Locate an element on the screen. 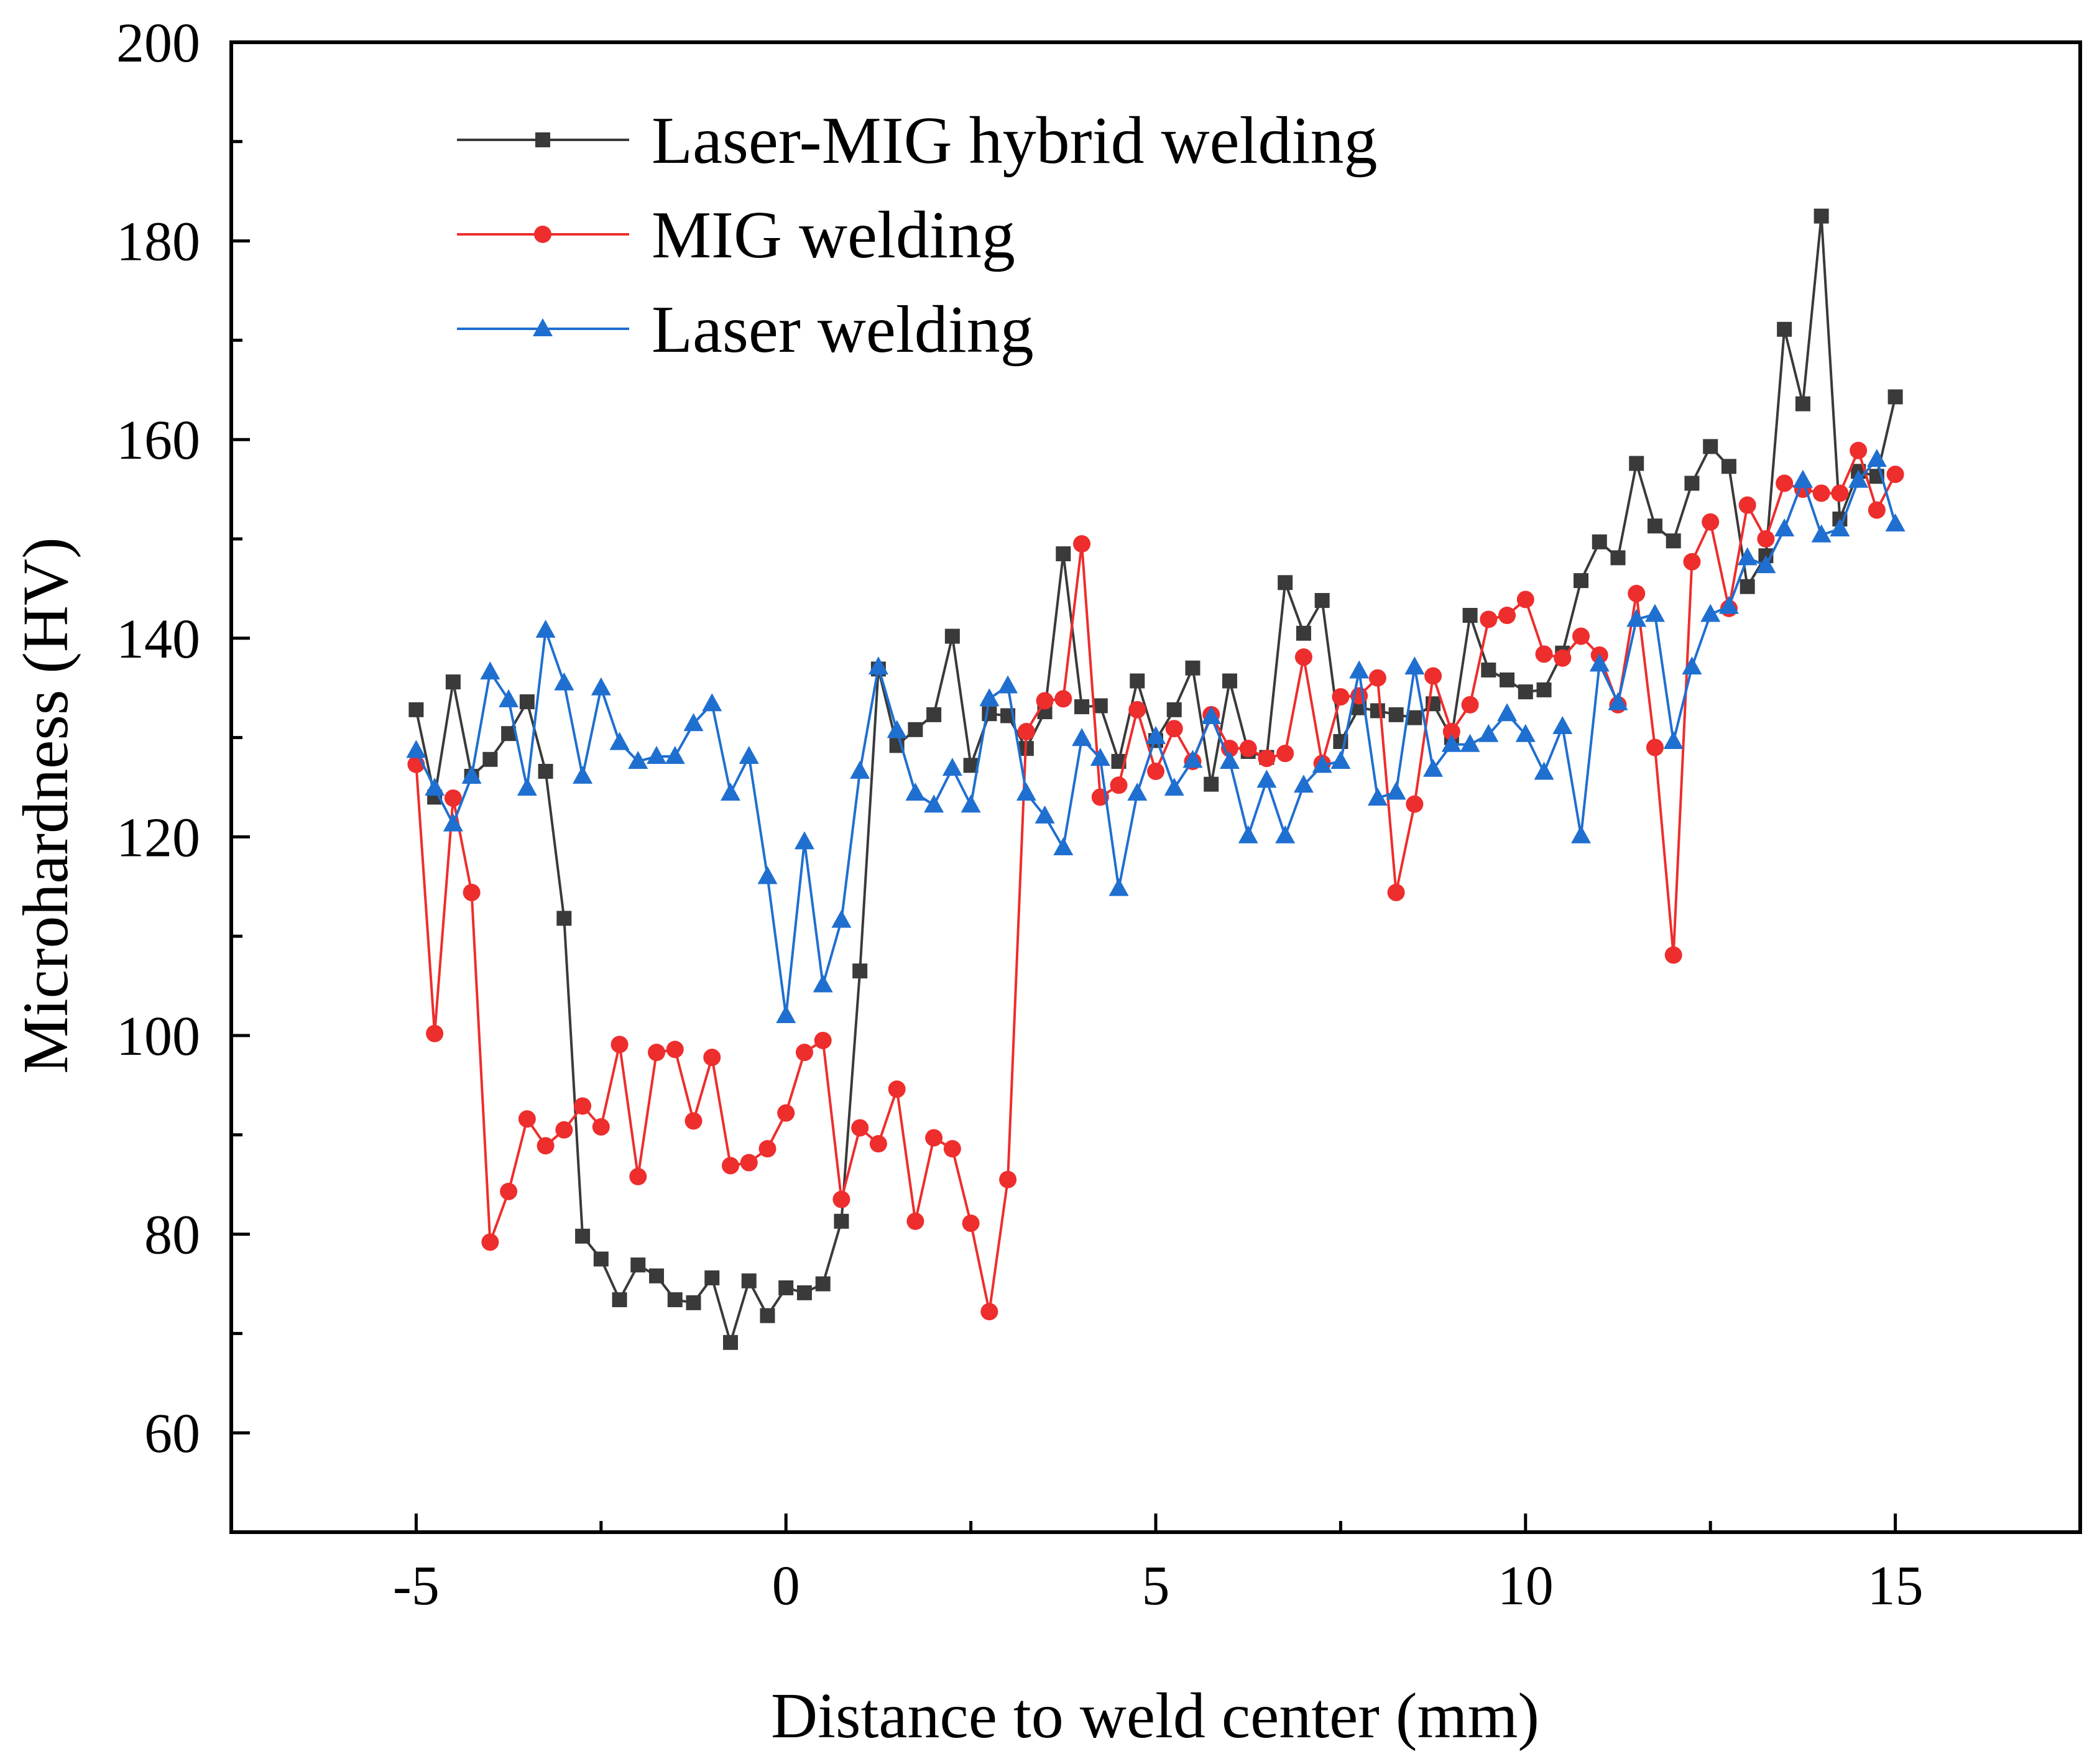 The height and width of the screenshot is (1764, 2097). y-tick-label: 100 is located at coordinates (158, 1036).